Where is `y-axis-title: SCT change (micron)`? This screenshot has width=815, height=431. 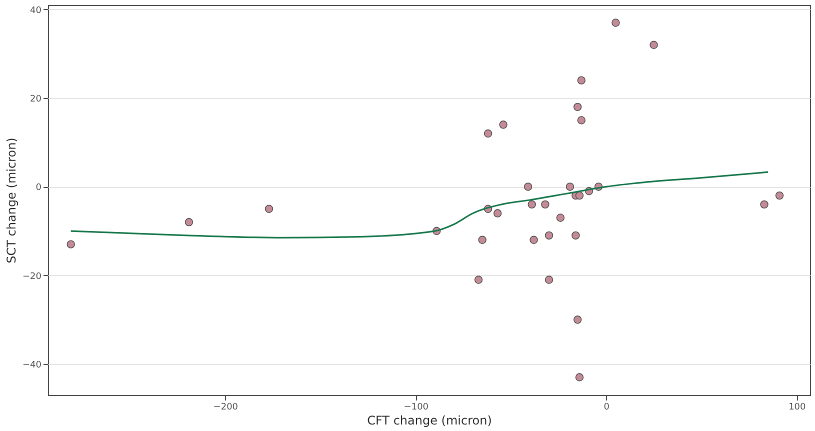
y-axis-title: SCT change (micron) is located at coordinates (11, 201).